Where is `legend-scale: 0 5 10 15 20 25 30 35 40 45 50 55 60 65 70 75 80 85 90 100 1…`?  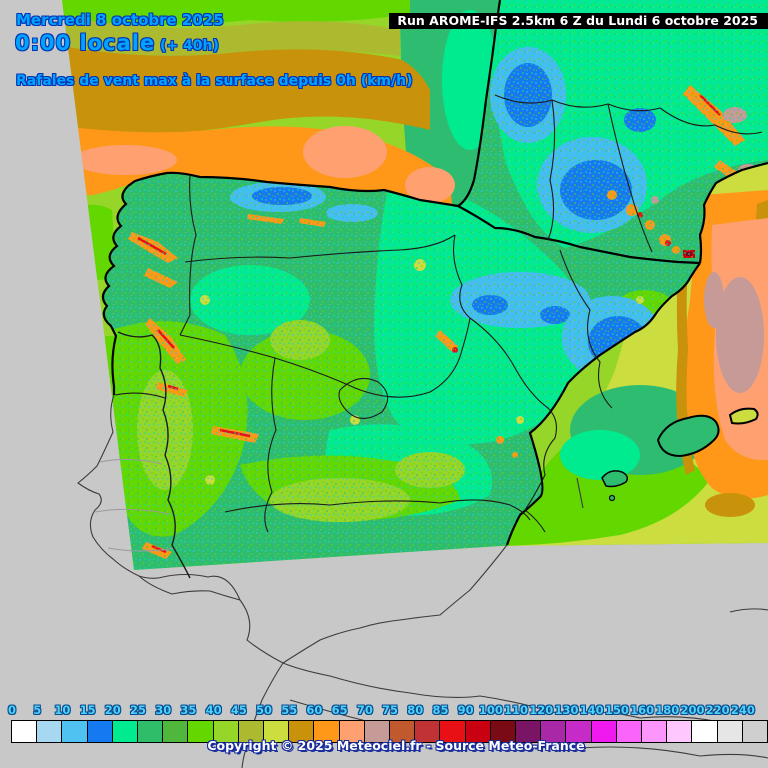
legend-scale: 0 5 10 15 20 25 30 35 40 45 50 55 60 65 70 75 80 85 90 100 1… is located at coordinates (388, 723).